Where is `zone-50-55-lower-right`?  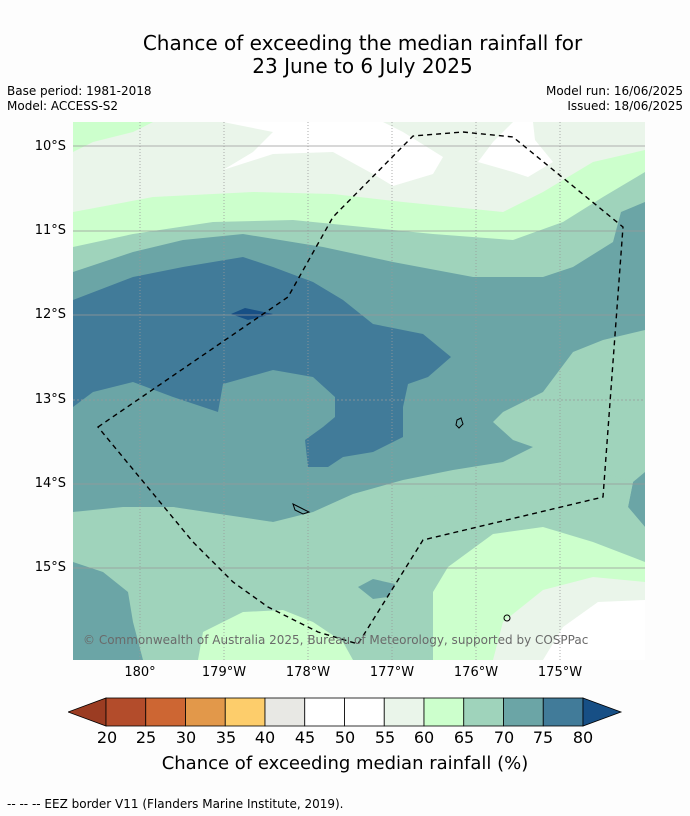 zone-50-55-lower-right is located at coordinates (594, 630).